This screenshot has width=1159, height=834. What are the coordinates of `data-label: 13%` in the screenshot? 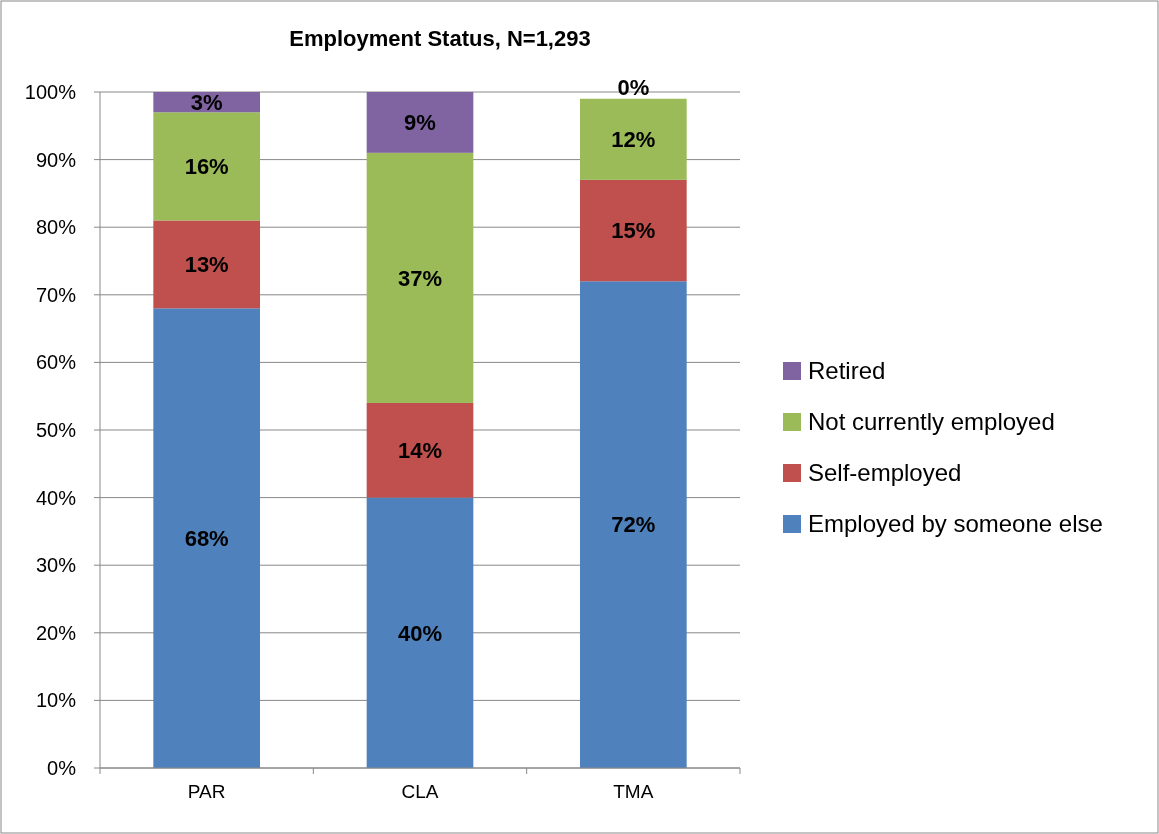 It's located at (206, 265).